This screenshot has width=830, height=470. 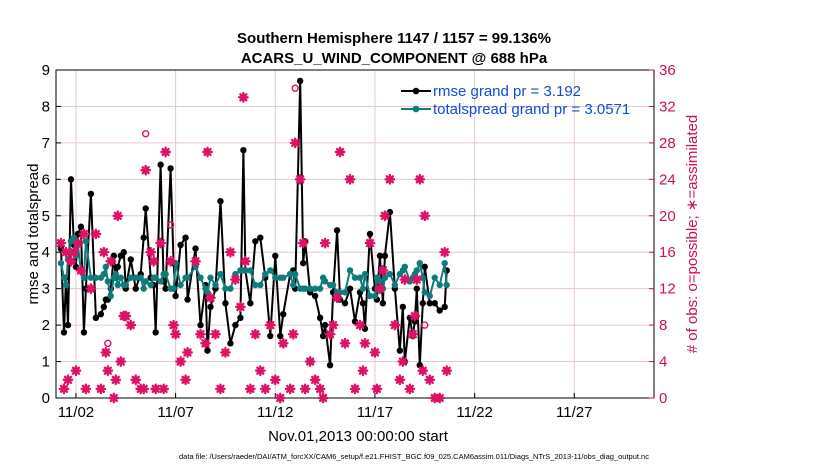 What do you see at coordinates (51, 234) in the screenshot?
I see `left-y-axis-ticks: 0 1 2 3 4 5 6 7 8 9` at bounding box center [51, 234].